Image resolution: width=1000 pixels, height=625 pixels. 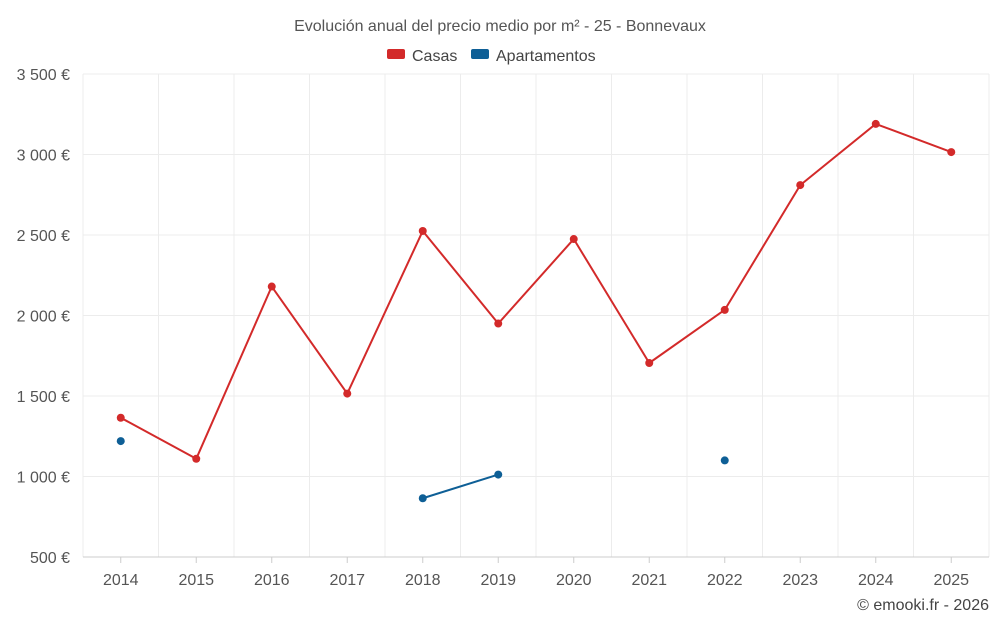 I want to click on legend: Casas Apartamentos, so click(x=491, y=56).